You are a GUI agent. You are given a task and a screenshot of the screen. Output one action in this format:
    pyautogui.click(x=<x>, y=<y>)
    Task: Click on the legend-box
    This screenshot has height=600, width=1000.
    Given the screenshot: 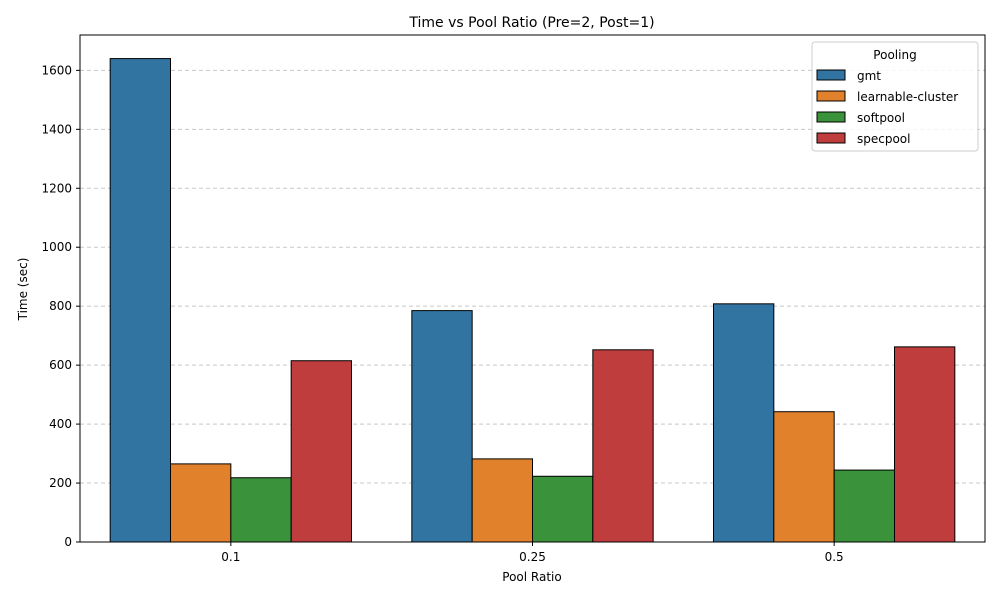 What is the action you would take?
    pyautogui.click(x=895, y=96)
    